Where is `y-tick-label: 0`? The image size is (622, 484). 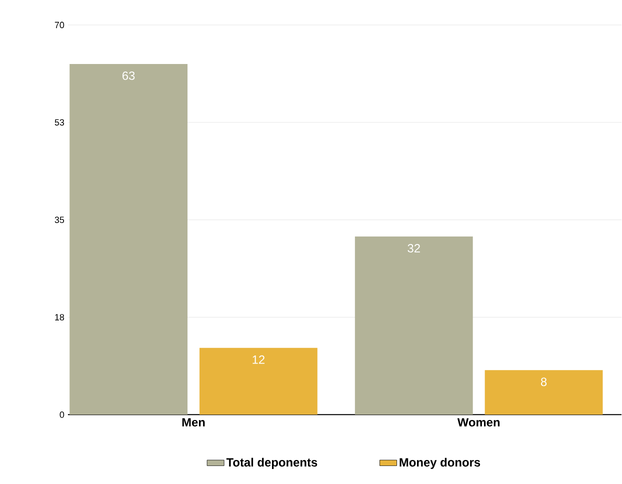
y-tick-label: 0 is located at coordinates (62, 415).